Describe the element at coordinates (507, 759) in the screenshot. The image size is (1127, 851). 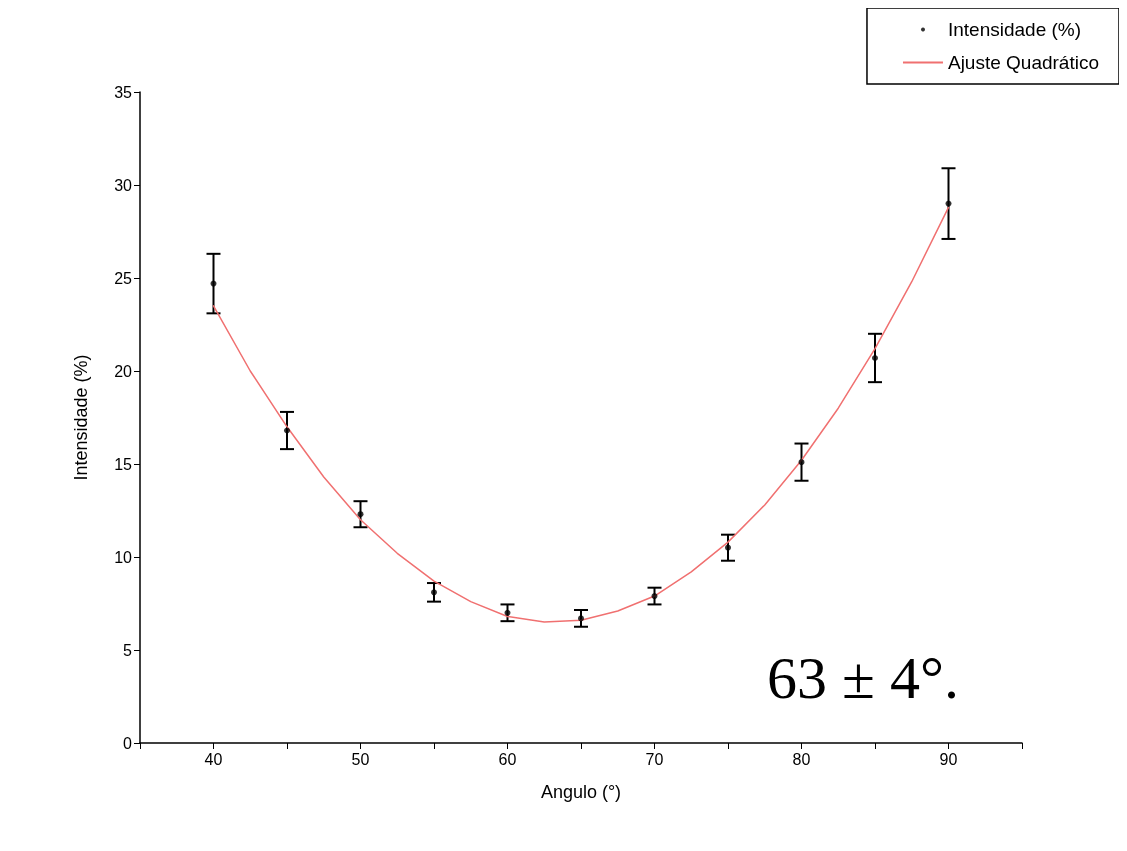
I see `x-tick-label: 60` at that location.